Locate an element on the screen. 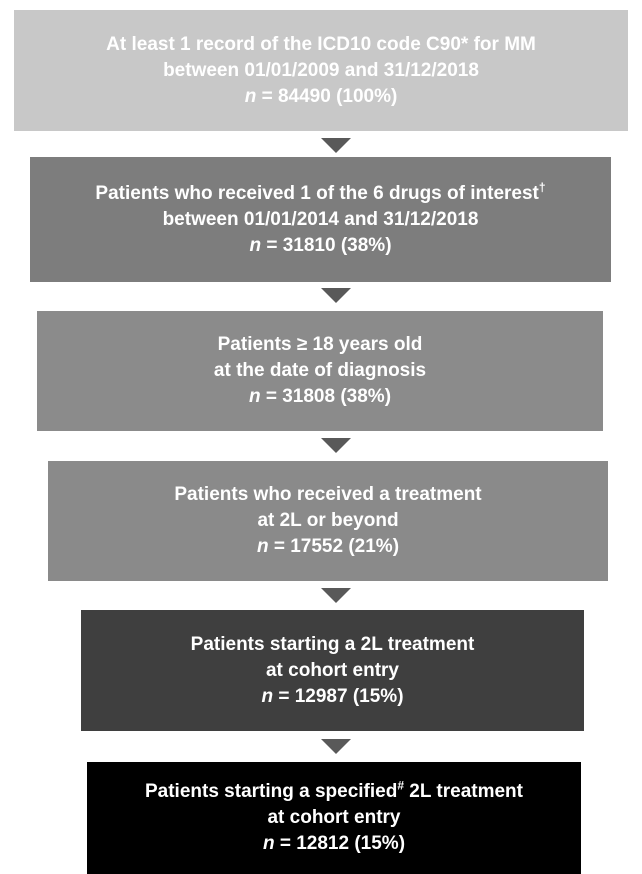  node-line: at the date of diagnosis is located at coordinates (320, 370).